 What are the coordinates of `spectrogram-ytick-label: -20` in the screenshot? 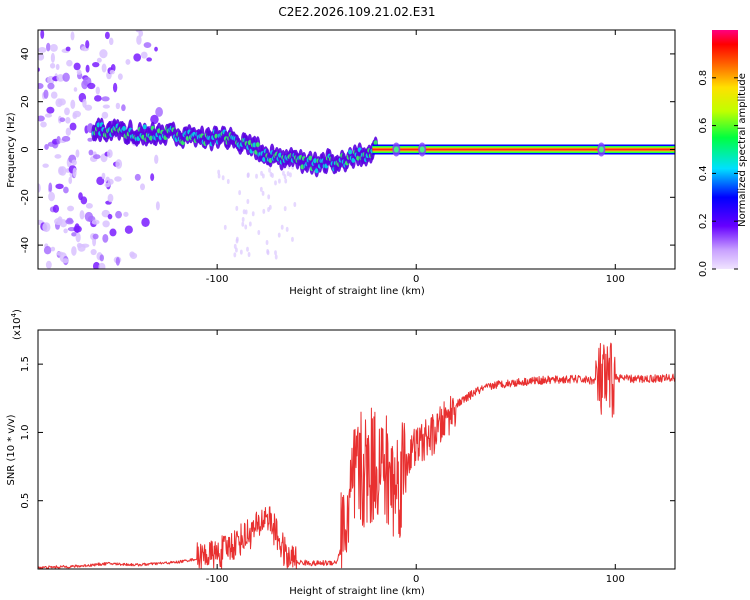 It's located at (25, 197).